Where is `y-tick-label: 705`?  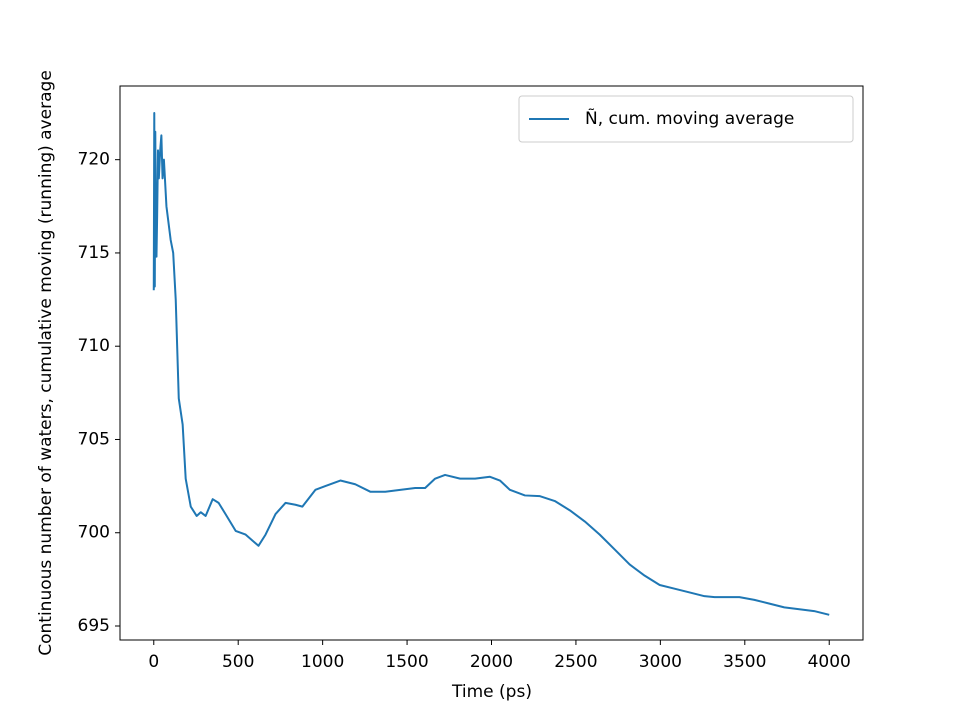
y-tick-label: 705 is located at coordinates (94, 439).